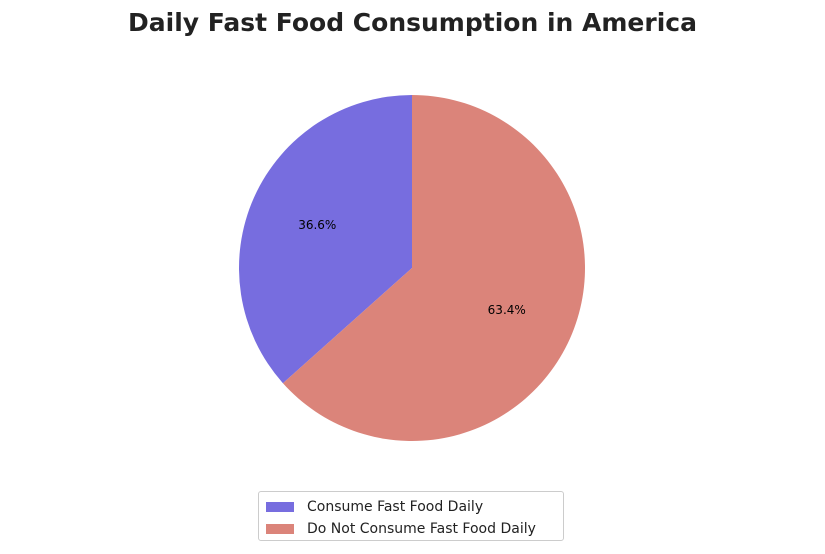 The height and width of the screenshot is (554, 825). I want to click on pie-slice-label-not-consume: 63.4%, so click(507, 310).